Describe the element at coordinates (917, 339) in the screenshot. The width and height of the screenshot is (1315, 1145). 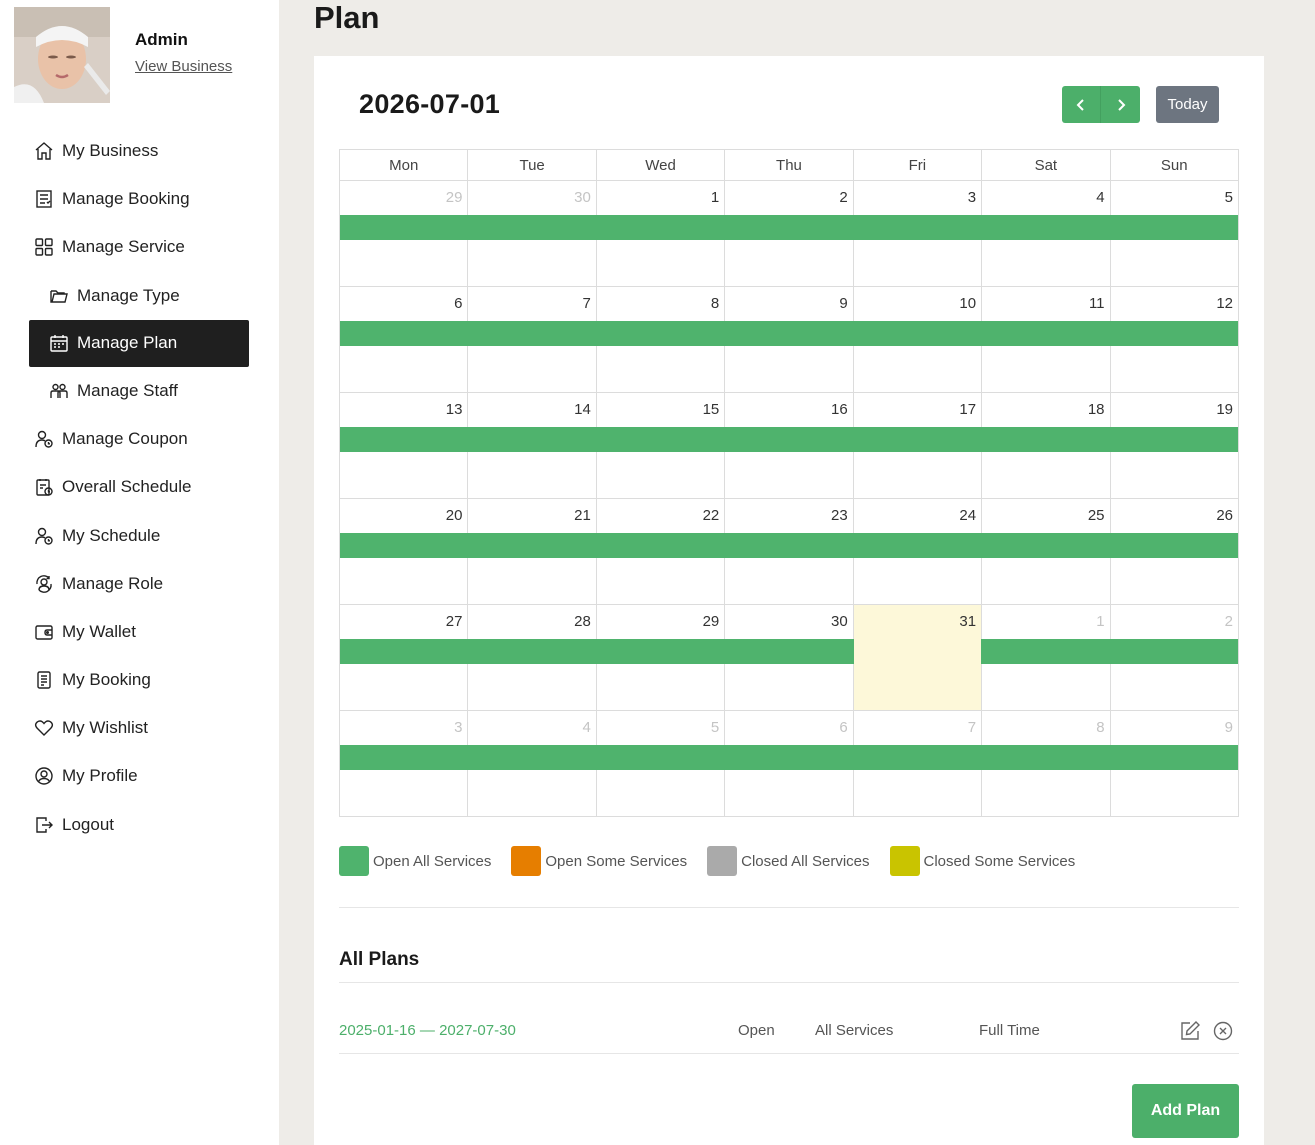
I see `calendar-day-cell: 10` at that location.